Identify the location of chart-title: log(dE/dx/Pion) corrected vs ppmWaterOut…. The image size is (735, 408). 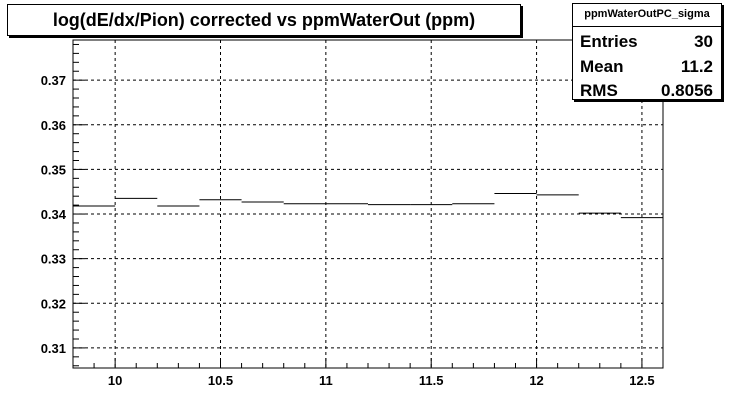
(264, 19).